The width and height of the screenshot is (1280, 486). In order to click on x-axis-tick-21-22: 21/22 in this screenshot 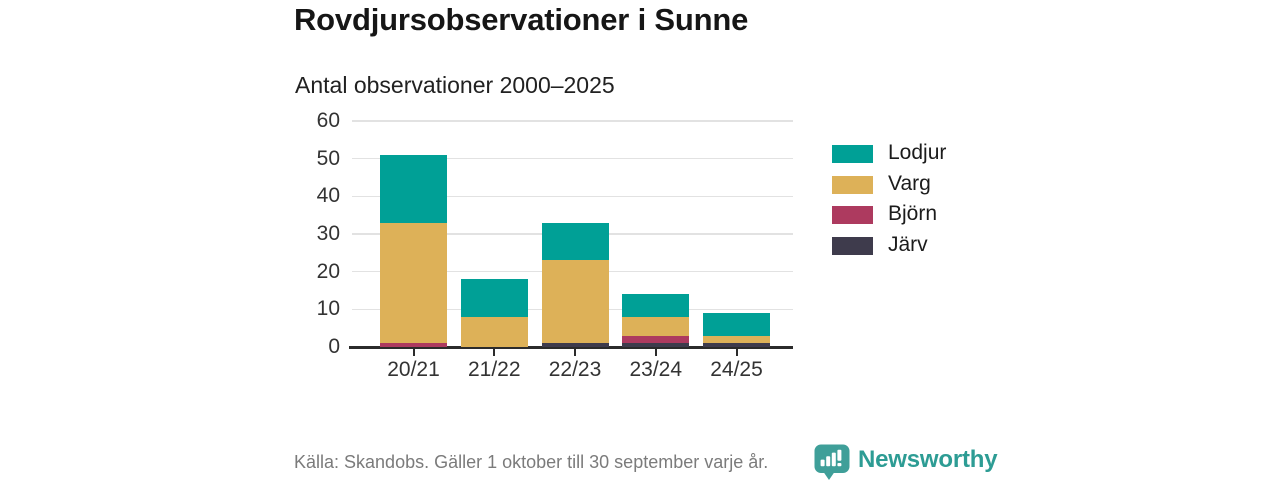, I will do `click(494, 369)`.